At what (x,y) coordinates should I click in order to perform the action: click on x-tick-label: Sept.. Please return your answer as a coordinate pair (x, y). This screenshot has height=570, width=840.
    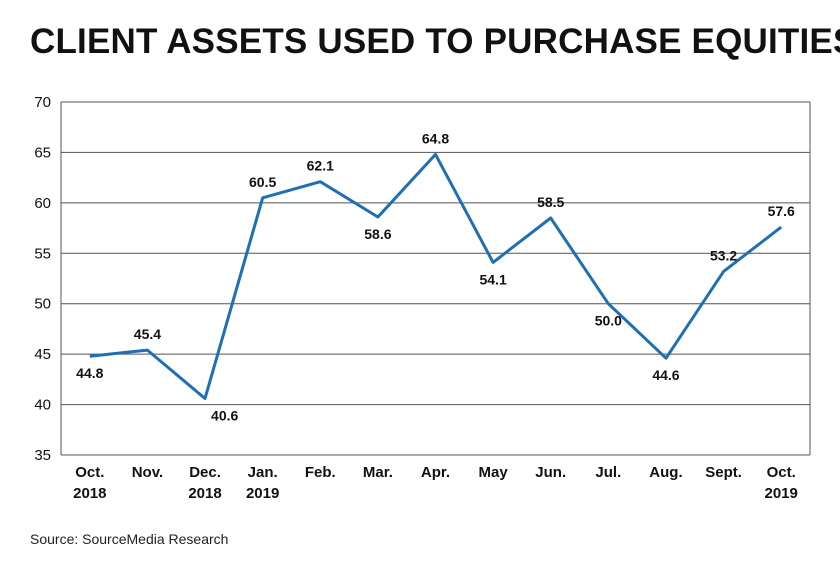
    Looking at the image, I should click on (723, 472).